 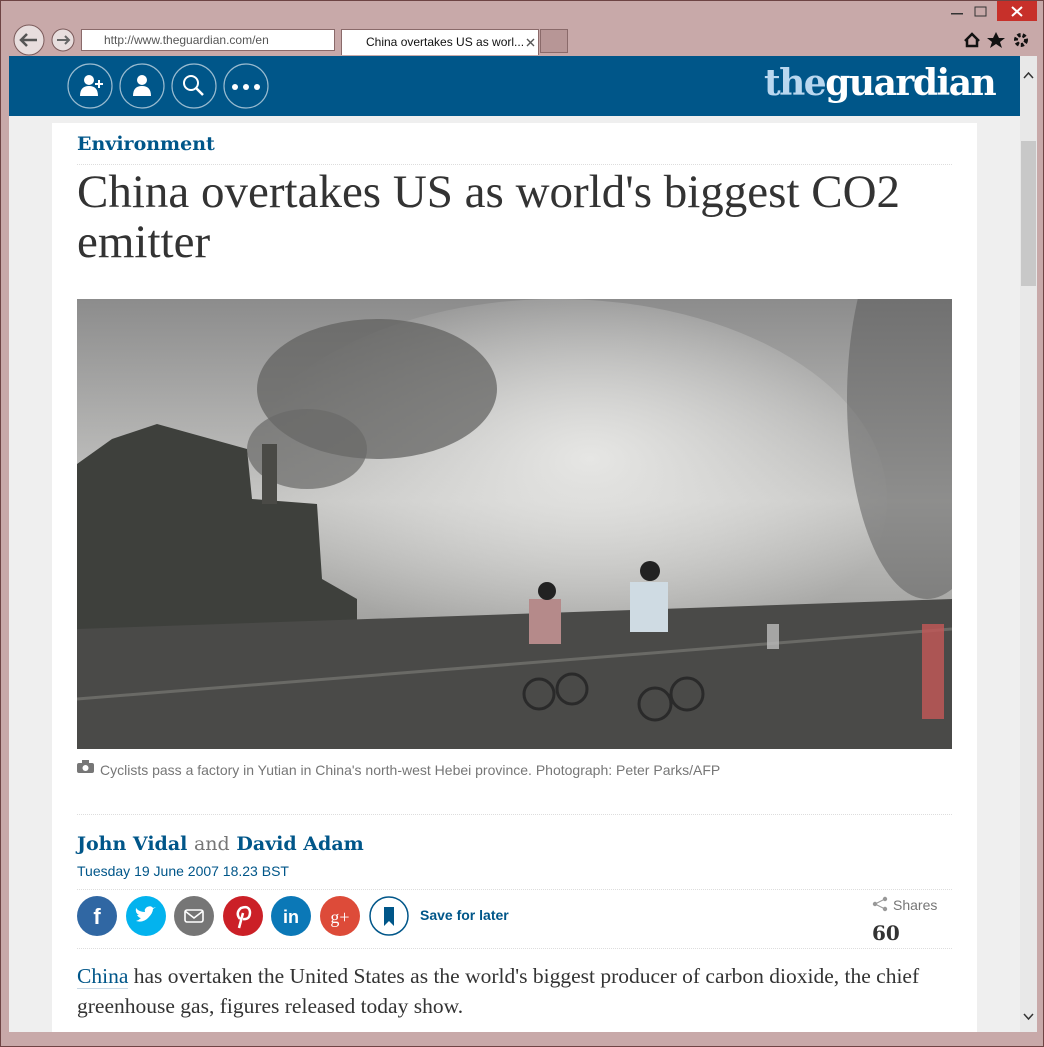 I want to click on address-bar: http://www.theguardian.com/en, so click(x=208, y=40).